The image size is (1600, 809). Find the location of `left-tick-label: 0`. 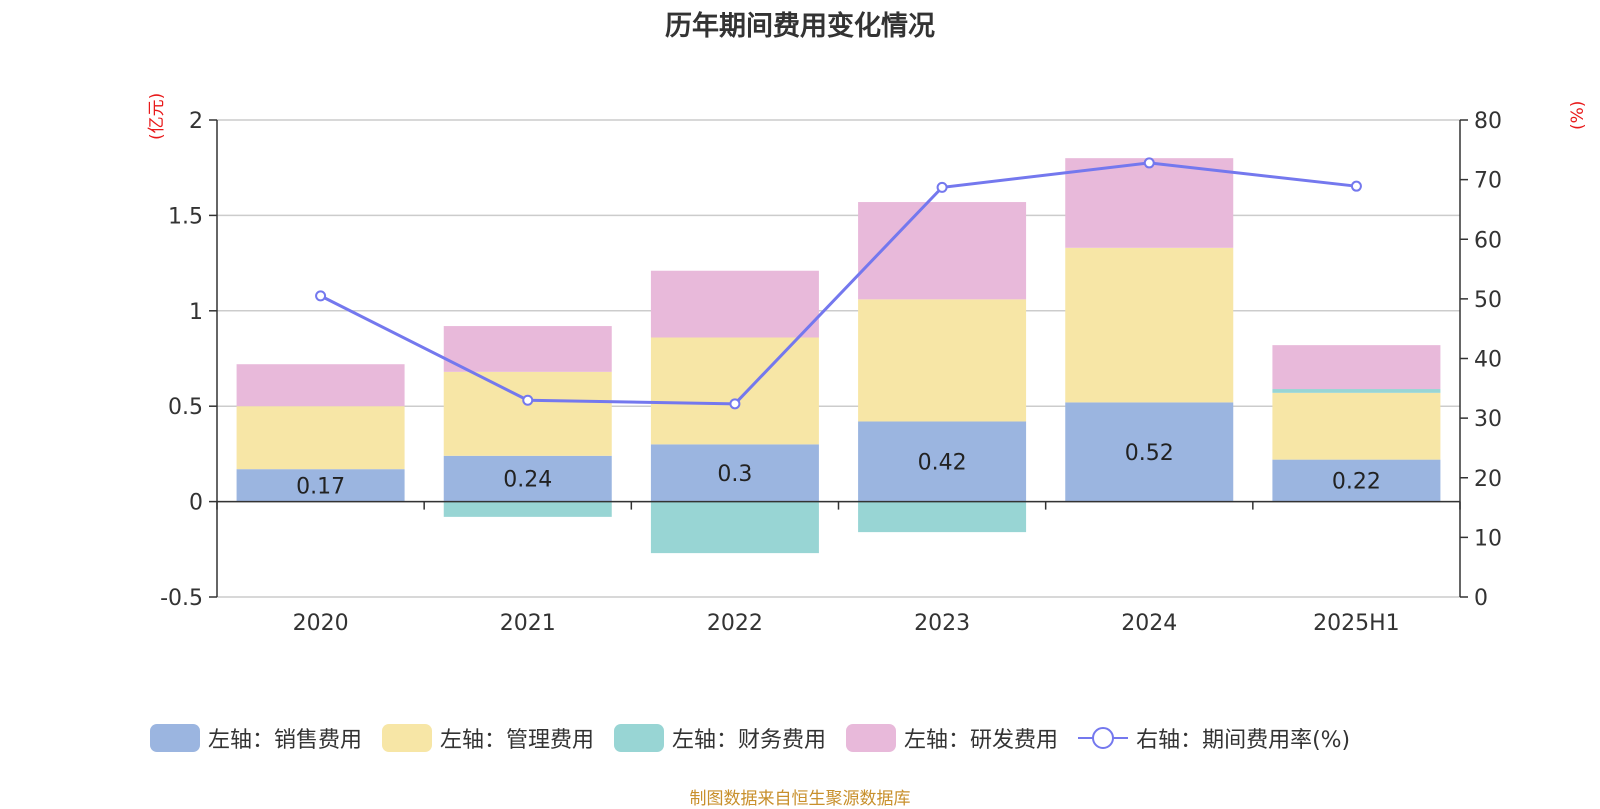

left-tick-label: 0 is located at coordinates (196, 503).